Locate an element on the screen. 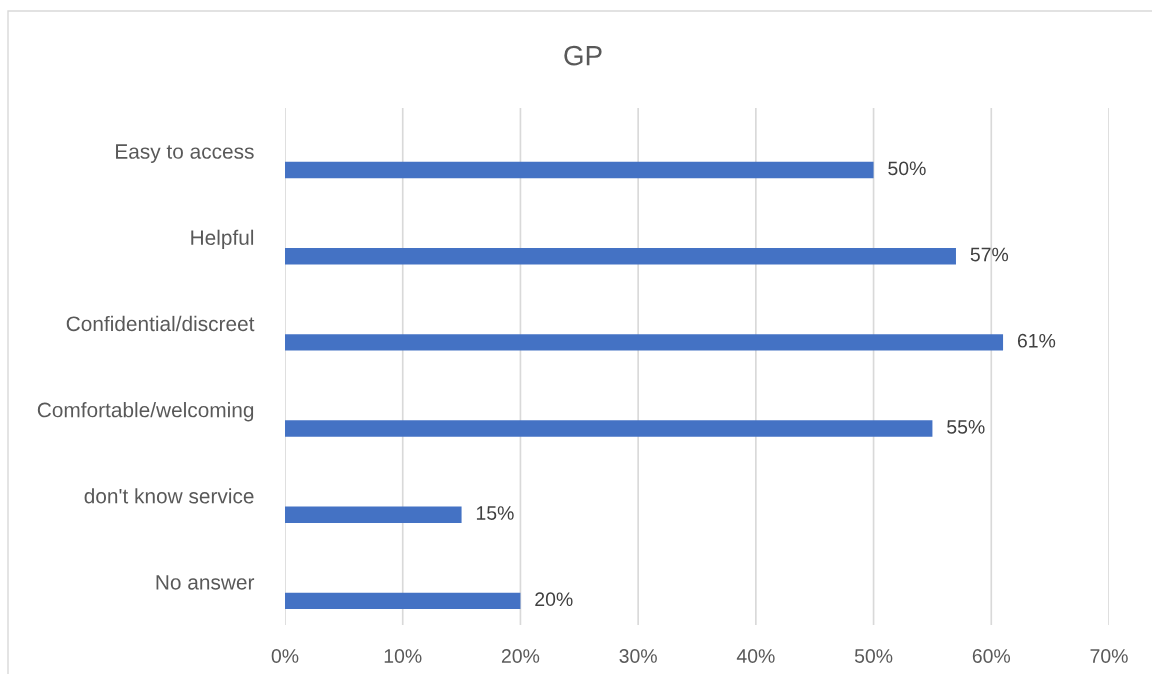 The image size is (1152, 674). x-tick-label: 0% is located at coordinates (285, 656).